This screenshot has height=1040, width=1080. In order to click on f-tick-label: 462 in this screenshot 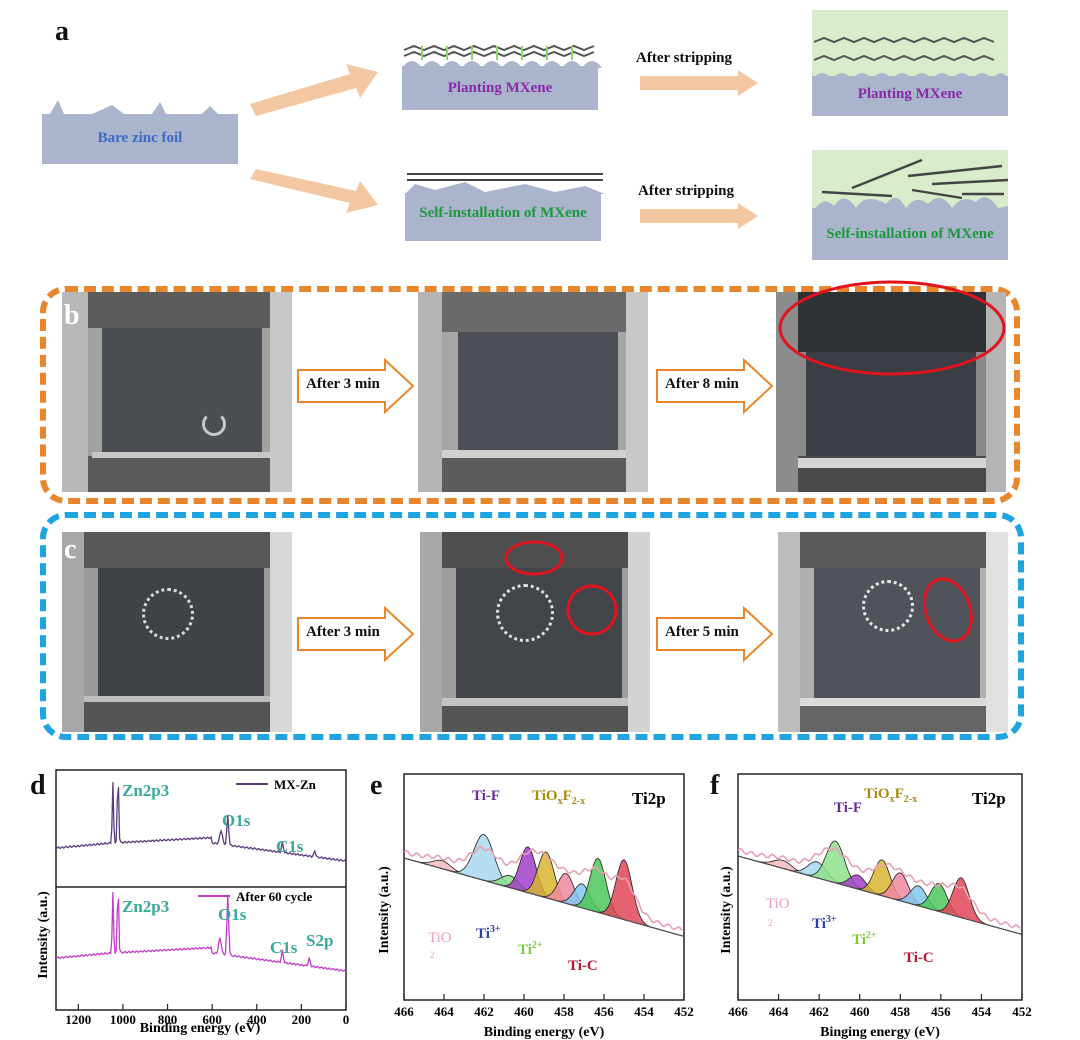, I will do `click(819, 1011)`.